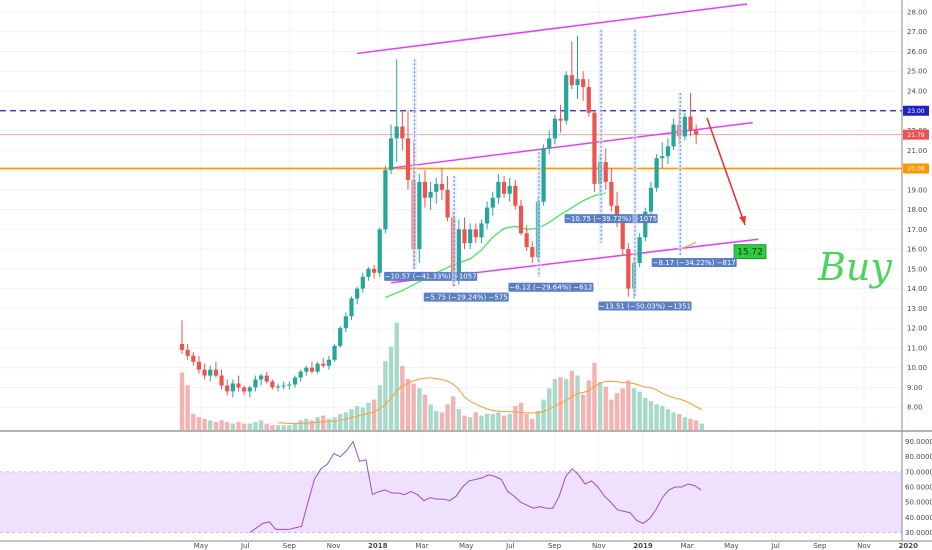  What do you see at coordinates (917, 230) in the screenshot?
I see `price-tick-label: 17.00` at bounding box center [917, 230].